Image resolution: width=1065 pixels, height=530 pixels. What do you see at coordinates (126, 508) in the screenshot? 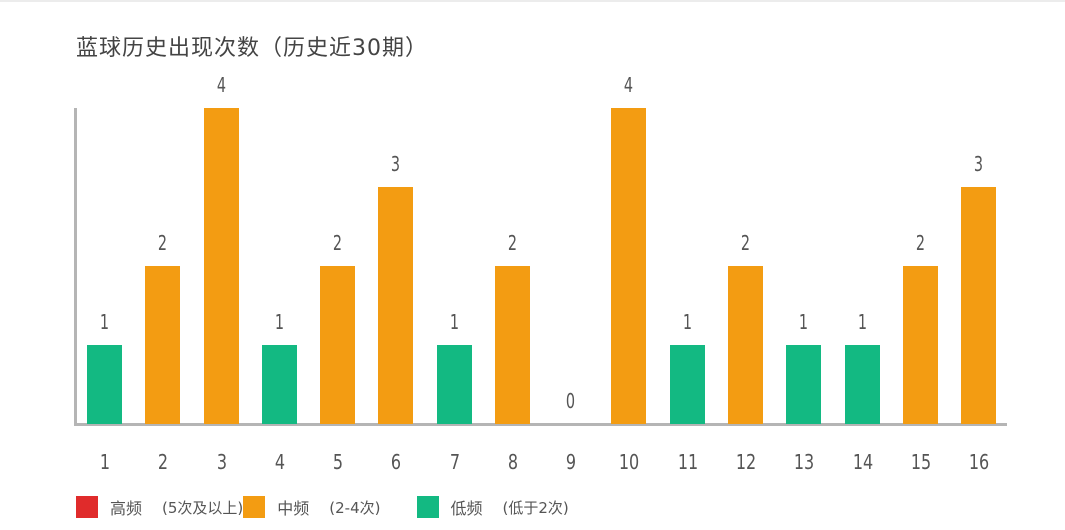
I see `legend-name: 高频` at bounding box center [126, 508].